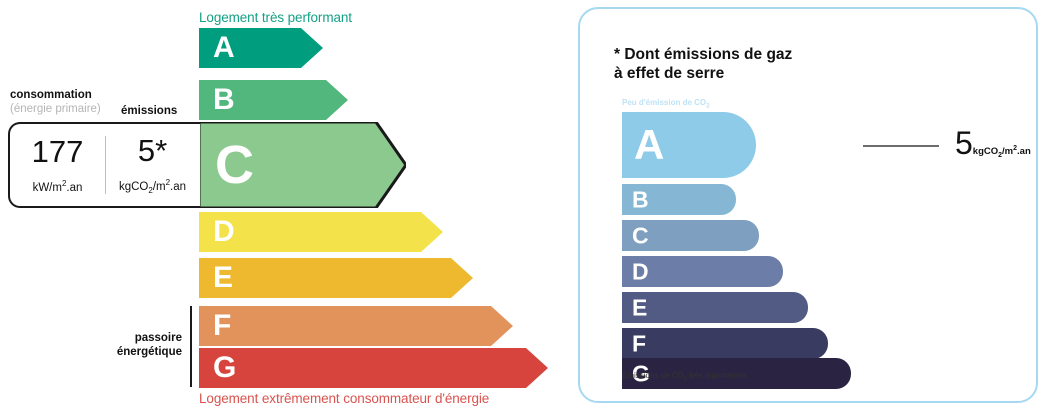 The height and width of the screenshot is (410, 1046). Describe the element at coordinates (993, 143) in the screenshot. I see `ges-value-readout: 5kgCO2/m2.an` at that location.